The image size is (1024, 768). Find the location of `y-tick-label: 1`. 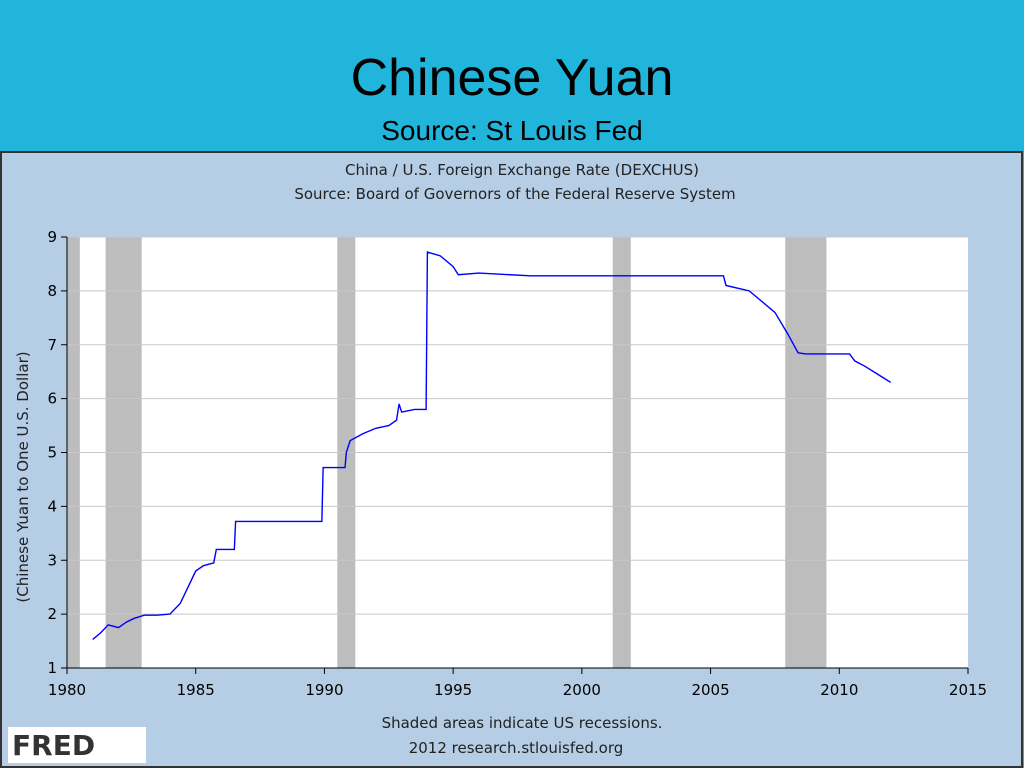

y-tick-label: 1 is located at coordinates (52, 668).